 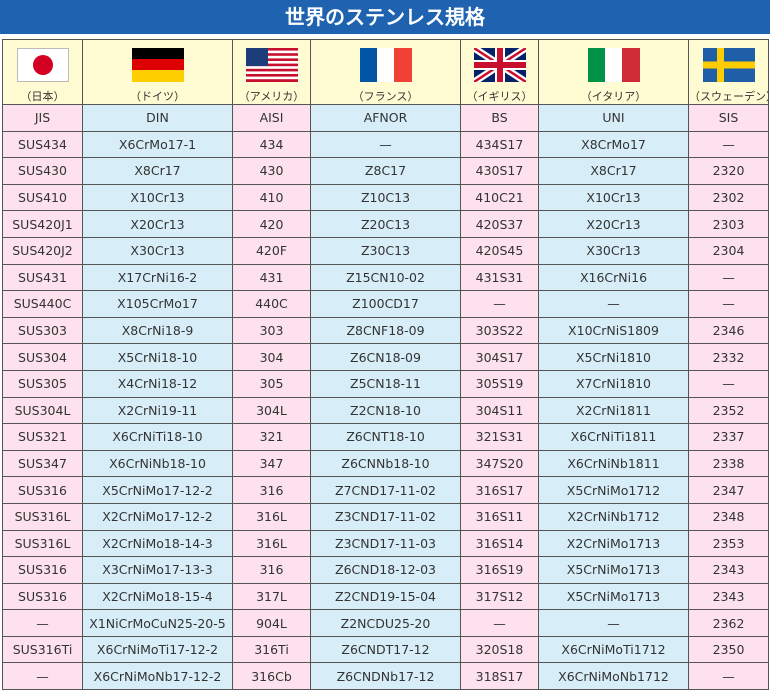 I want to click on cell: 347, so click(x=271, y=463).